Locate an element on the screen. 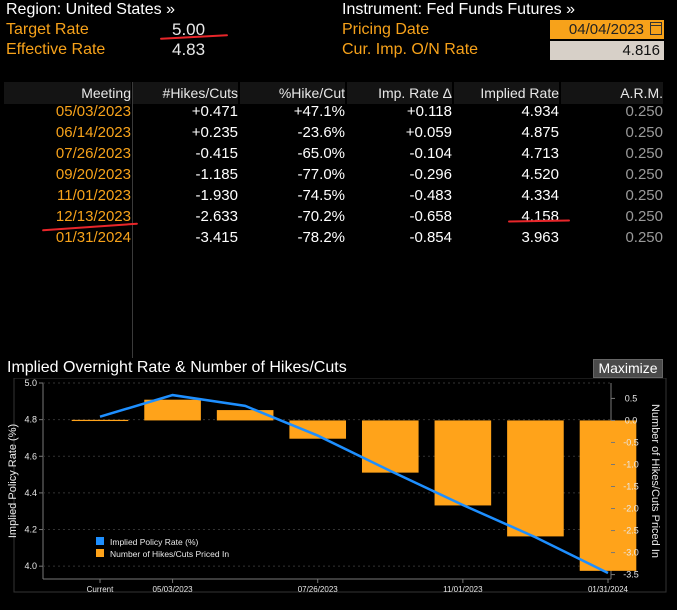 This screenshot has height=610, width=677. effective-rate-label: Effective Rate is located at coordinates (56, 49).